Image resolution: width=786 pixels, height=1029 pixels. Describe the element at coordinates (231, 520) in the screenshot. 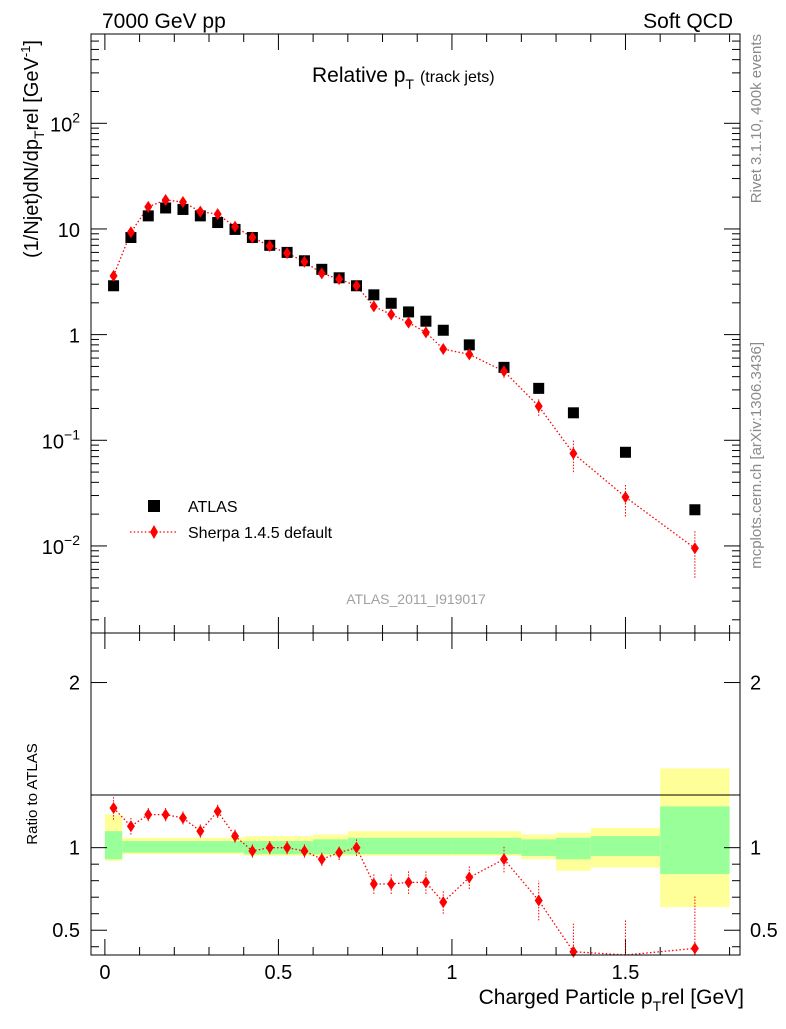

I see `legend: ATLAS Sherpa 1.4.5 default` at that location.